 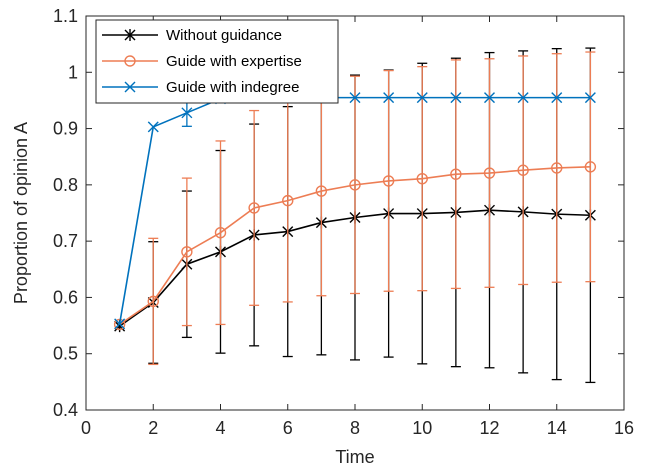 I want to click on x-tick-label: 16, so click(x=624, y=428).